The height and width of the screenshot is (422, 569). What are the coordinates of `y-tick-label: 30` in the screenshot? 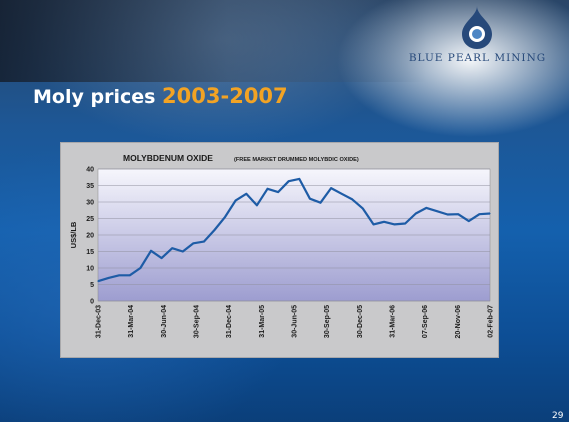 It's located at (90, 203).